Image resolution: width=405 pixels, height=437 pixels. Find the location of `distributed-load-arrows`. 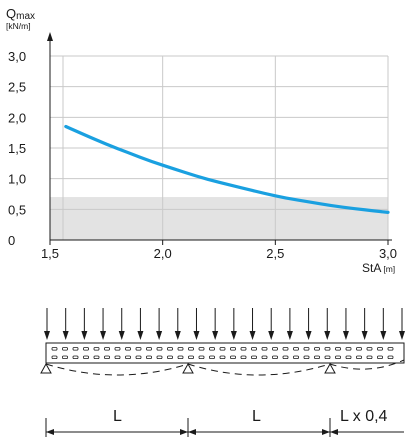

distributed-load-arrows is located at coordinates (224, 324).